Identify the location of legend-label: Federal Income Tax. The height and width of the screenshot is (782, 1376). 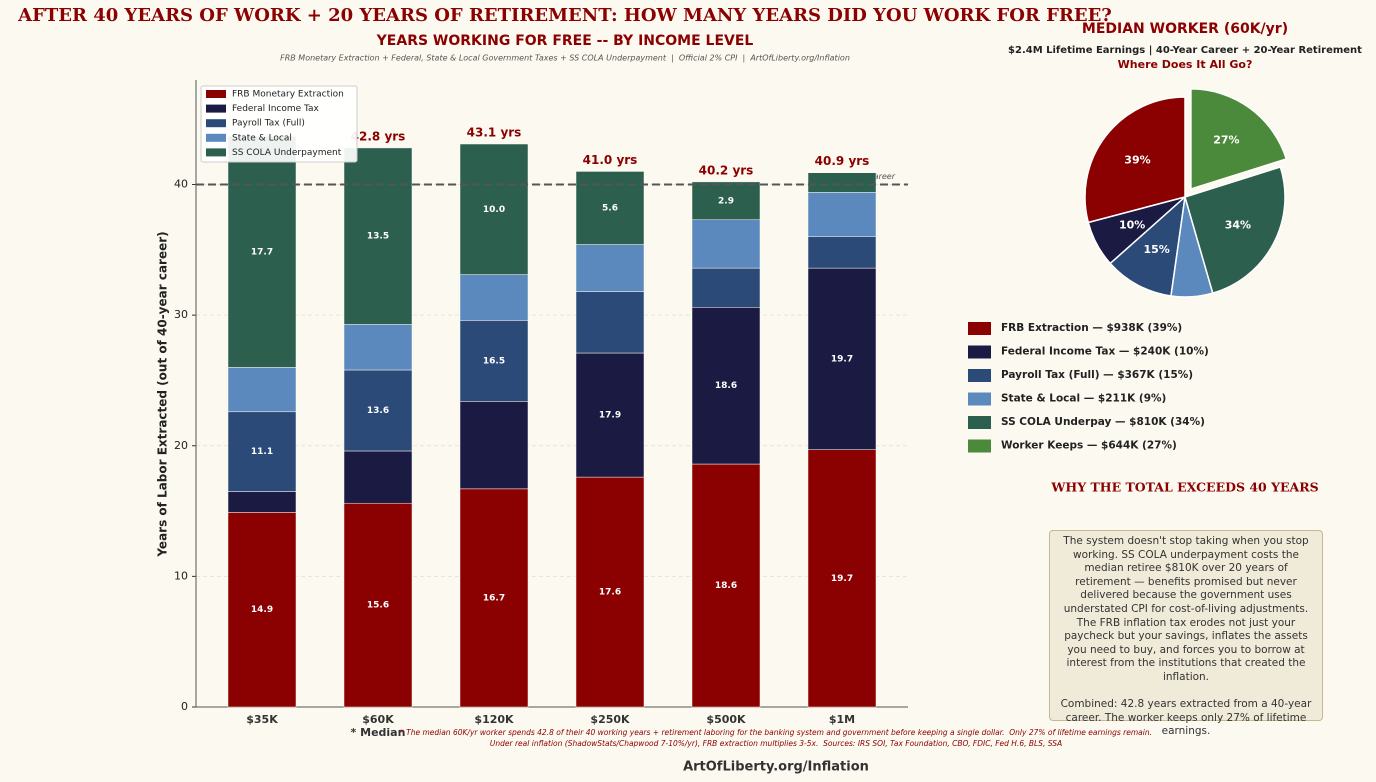
(276, 109).